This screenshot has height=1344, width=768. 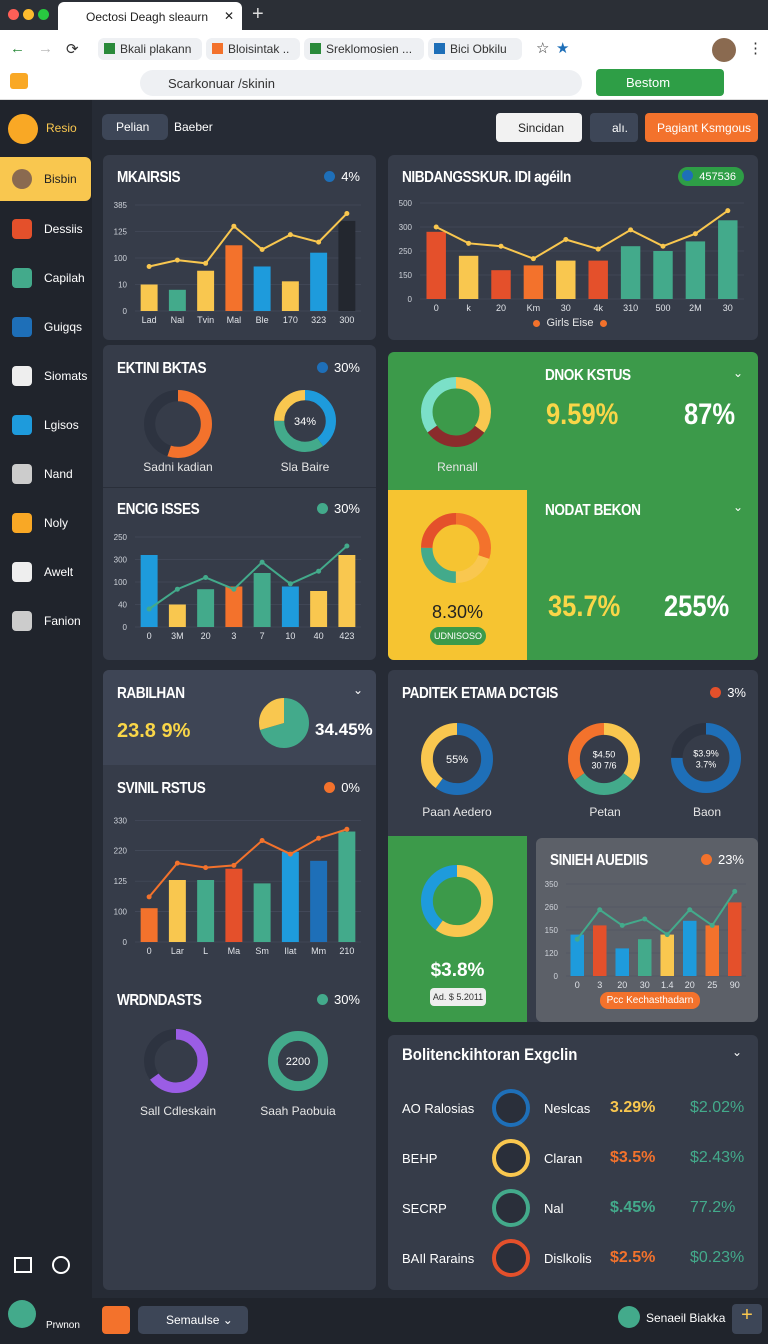 I want to click on address-bar: Scarkonuar /skinin, so click(x=361, y=83).